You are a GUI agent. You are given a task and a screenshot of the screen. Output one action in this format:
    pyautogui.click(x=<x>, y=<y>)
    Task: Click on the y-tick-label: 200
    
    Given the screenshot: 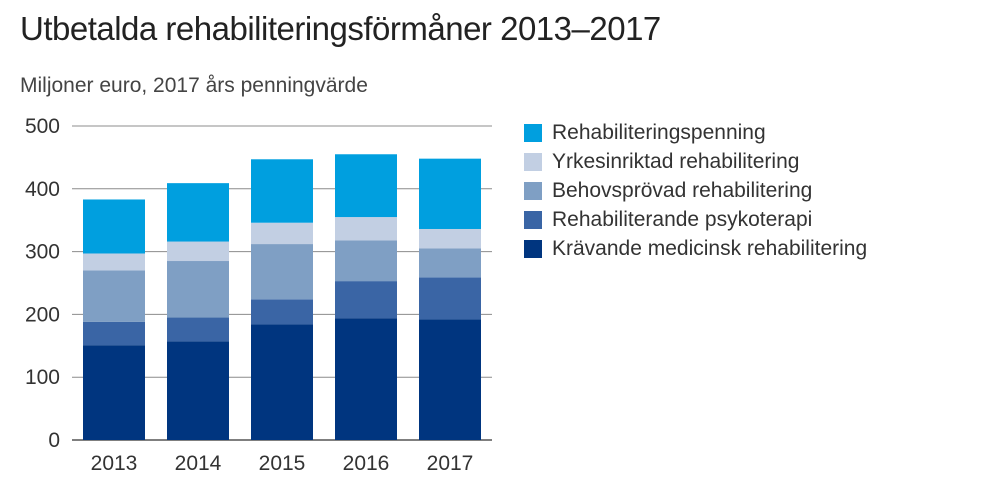 What is the action you would take?
    pyautogui.click(x=42, y=314)
    